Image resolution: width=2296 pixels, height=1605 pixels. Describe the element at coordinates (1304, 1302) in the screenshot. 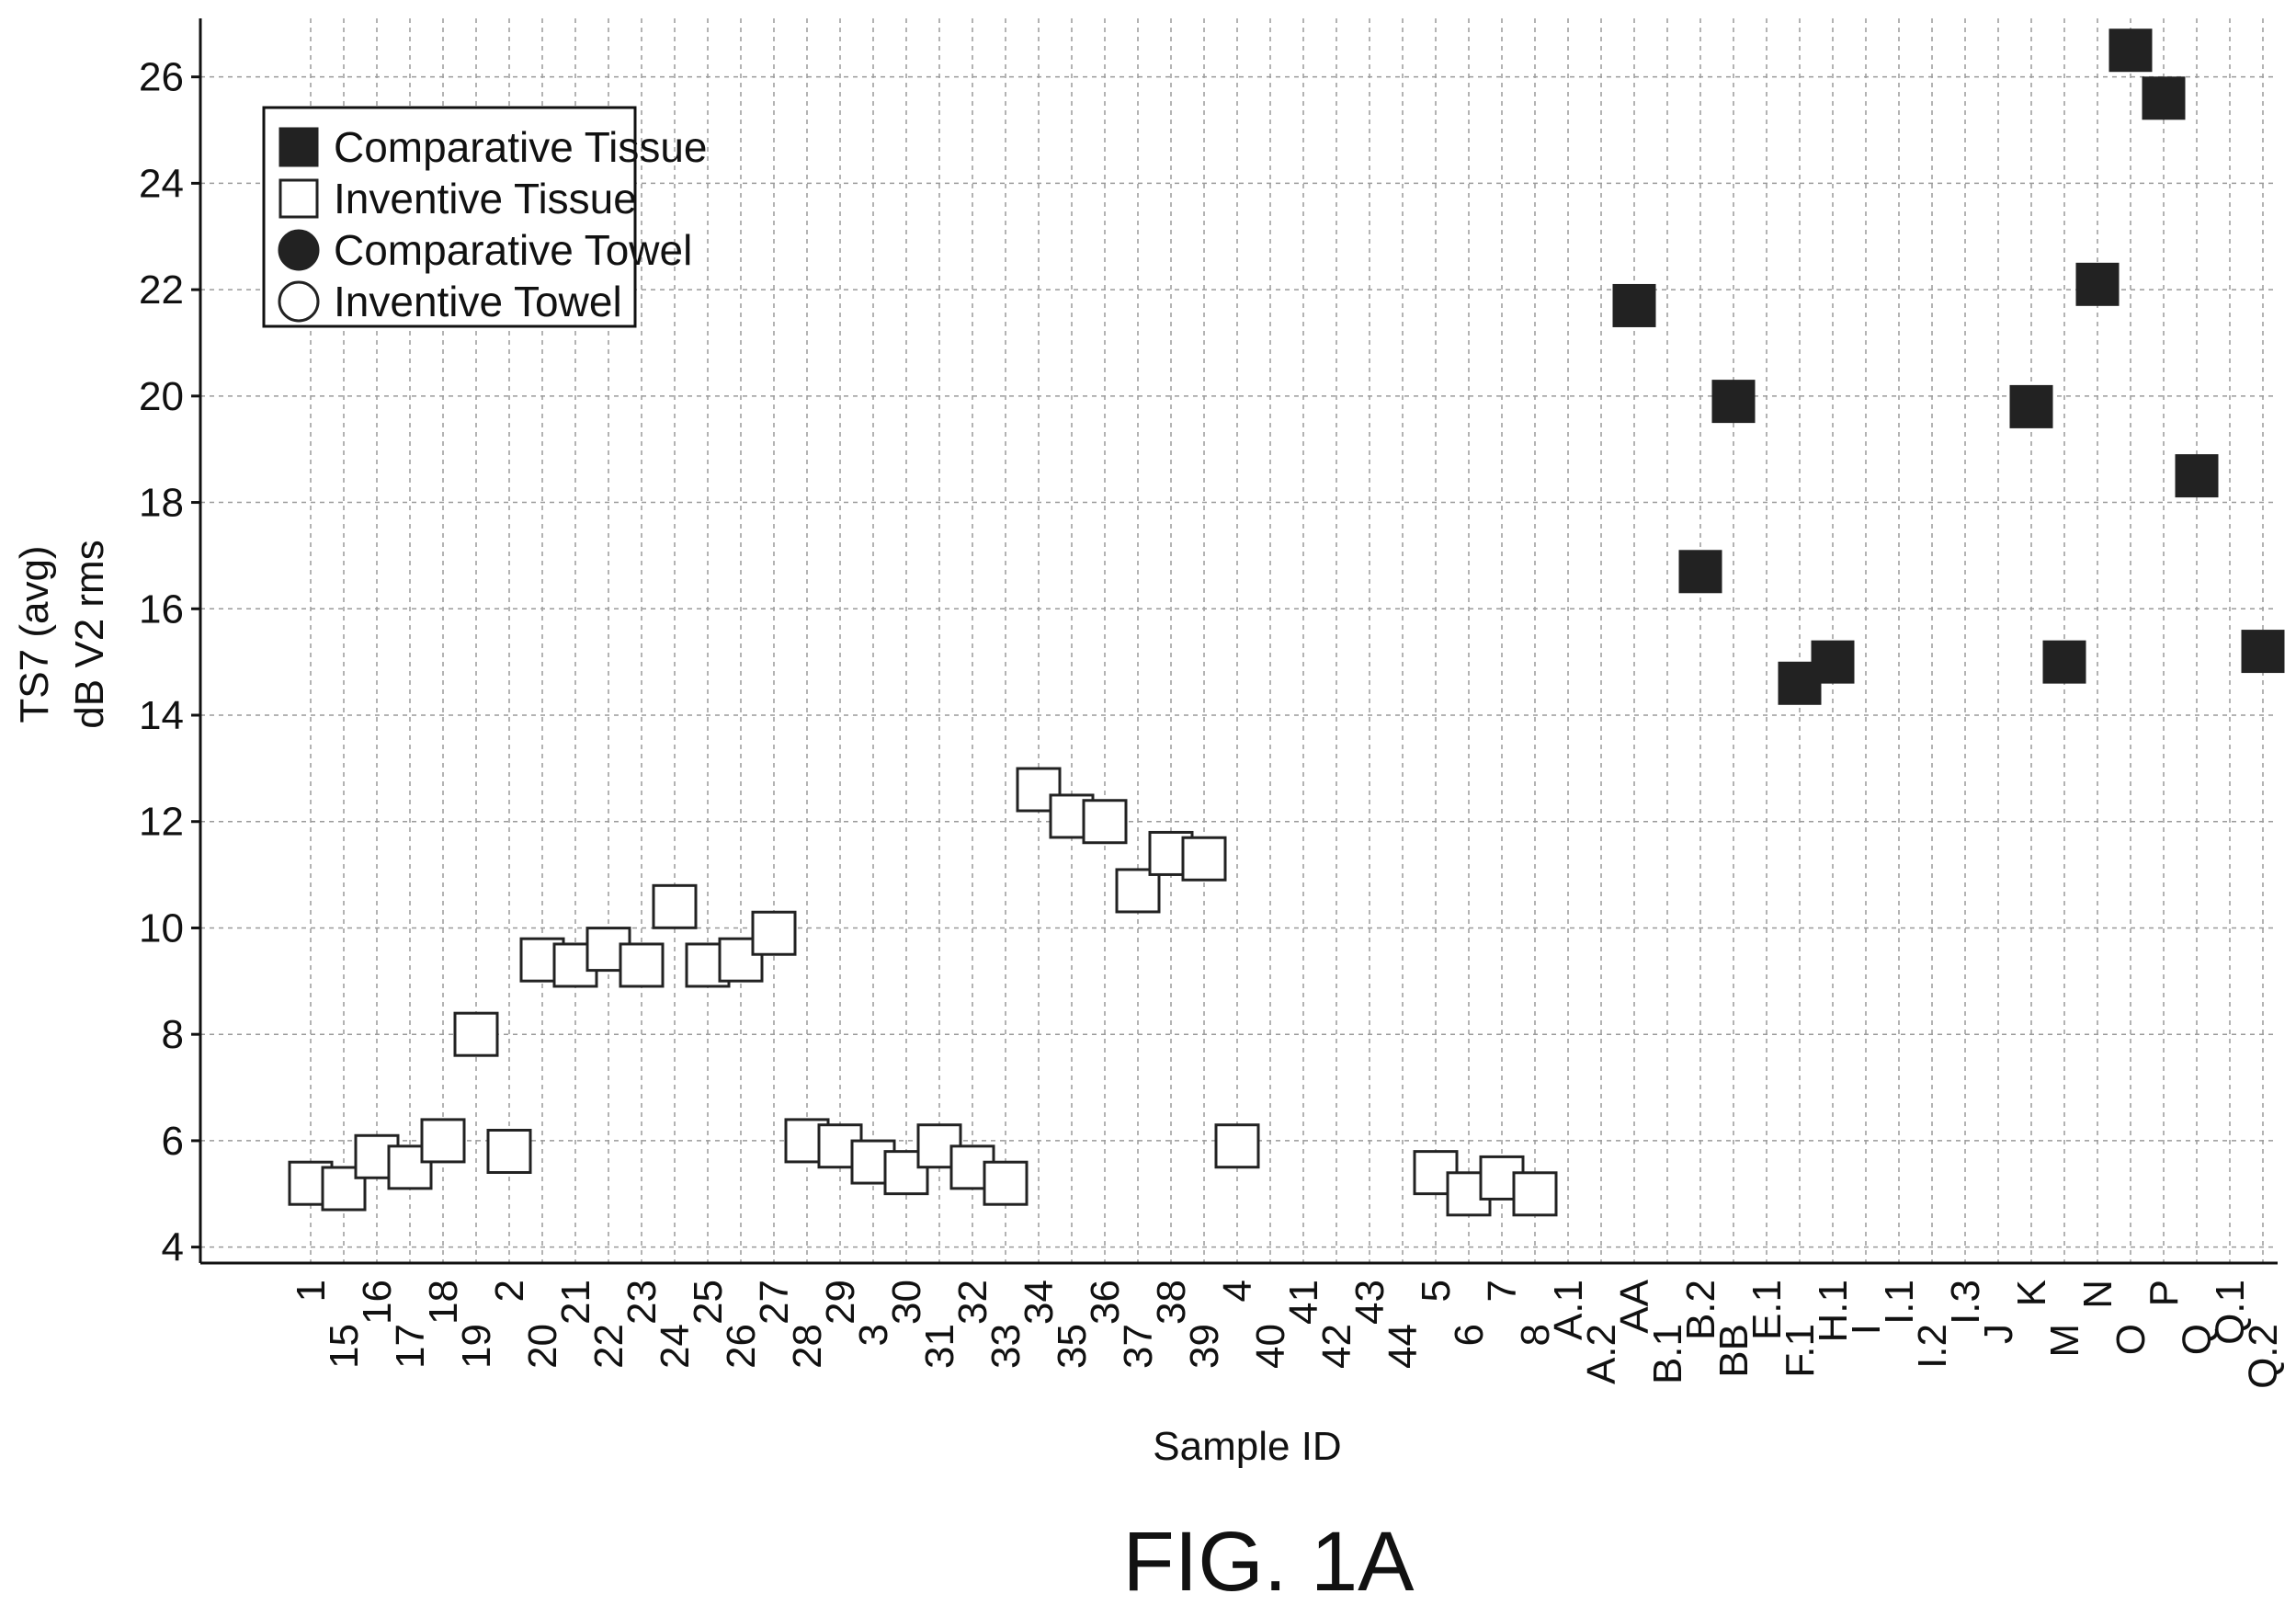

I see `x-tick-label: 41` at that location.